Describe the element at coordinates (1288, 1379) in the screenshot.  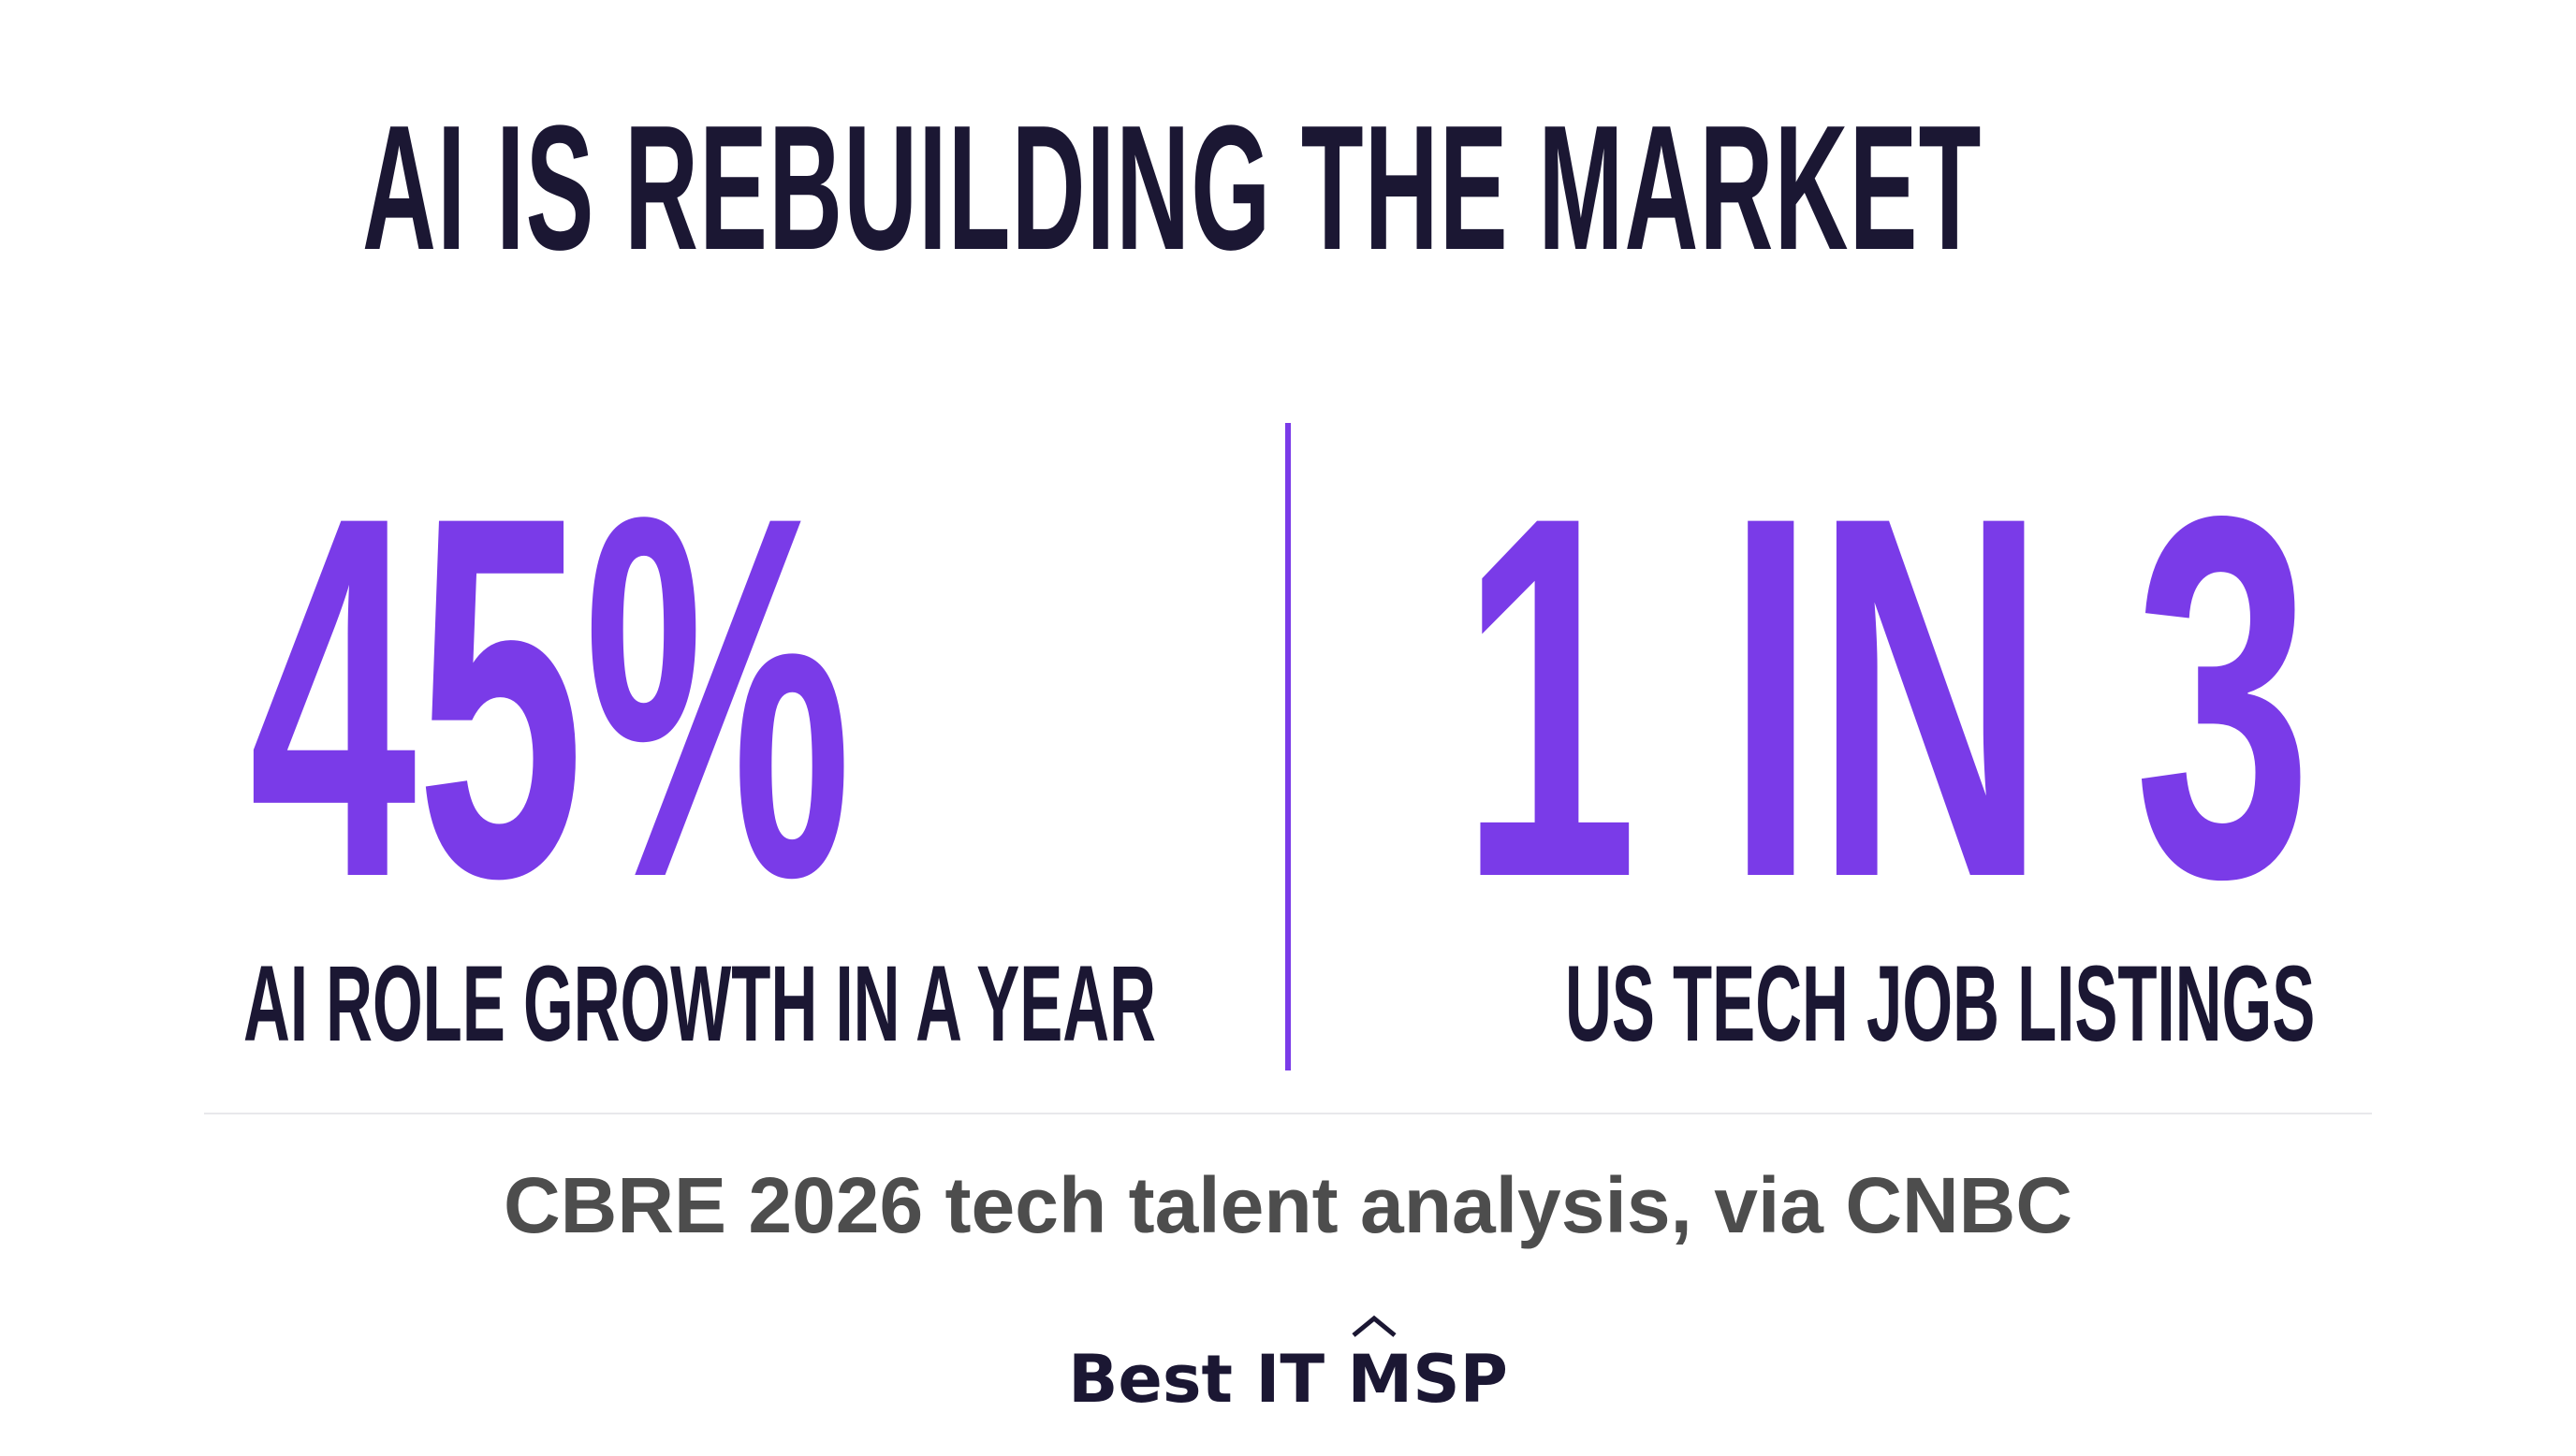
I see `brand-logo-text: Best IT MSP` at that location.